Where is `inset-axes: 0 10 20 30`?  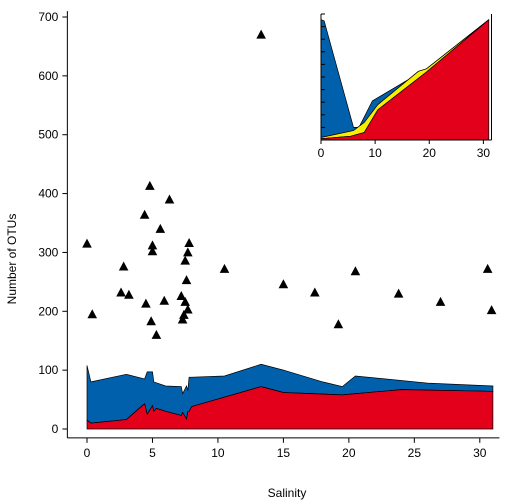
inset-axes: 0 10 20 30 is located at coordinates (405, 86).